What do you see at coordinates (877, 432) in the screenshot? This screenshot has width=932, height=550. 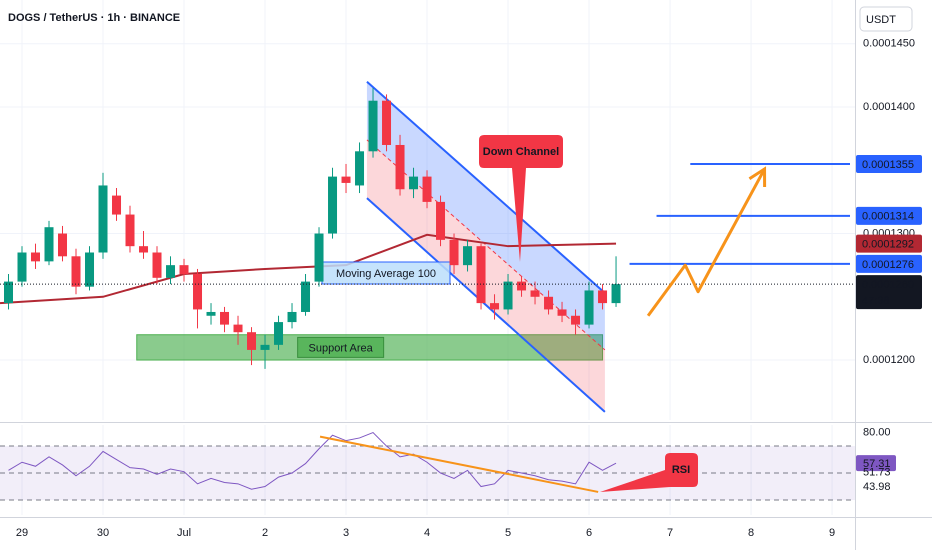 I see `rsi-tick-label: 80.00` at bounding box center [877, 432].